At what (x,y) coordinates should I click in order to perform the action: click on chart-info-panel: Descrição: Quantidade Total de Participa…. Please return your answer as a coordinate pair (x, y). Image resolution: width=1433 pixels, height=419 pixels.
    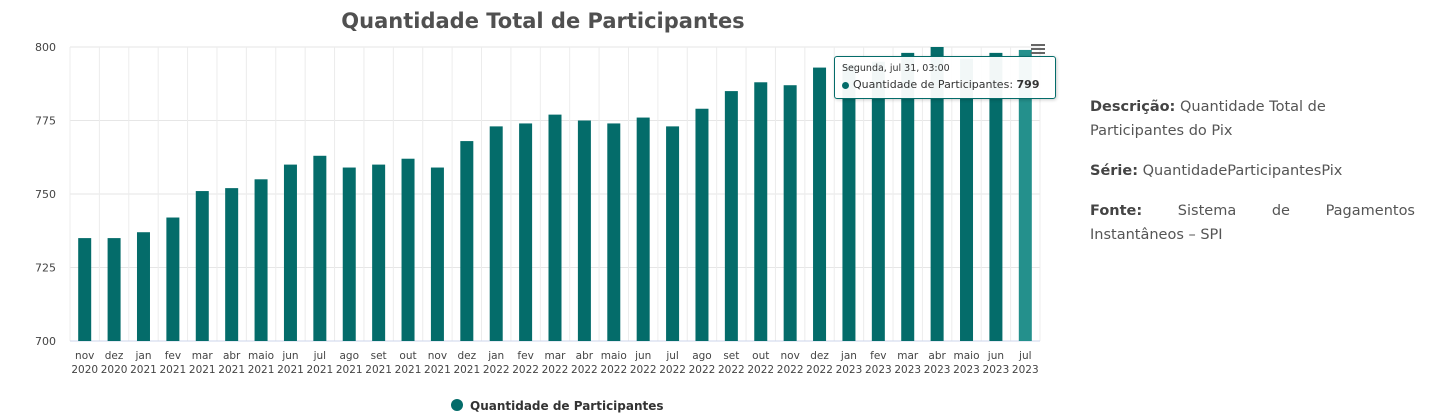
    Looking at the image, I should click on (1252, 179).